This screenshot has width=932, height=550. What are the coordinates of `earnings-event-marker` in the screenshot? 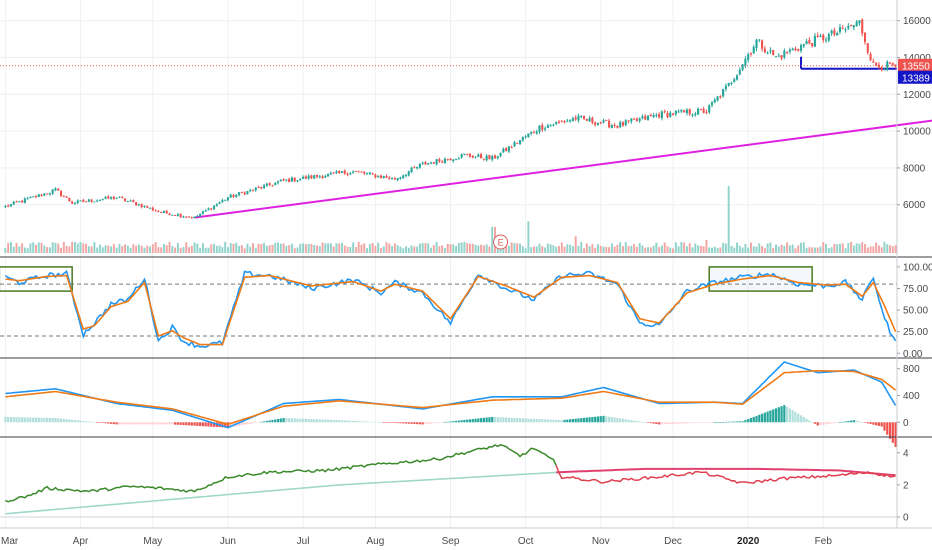 It's located at (501, 242).